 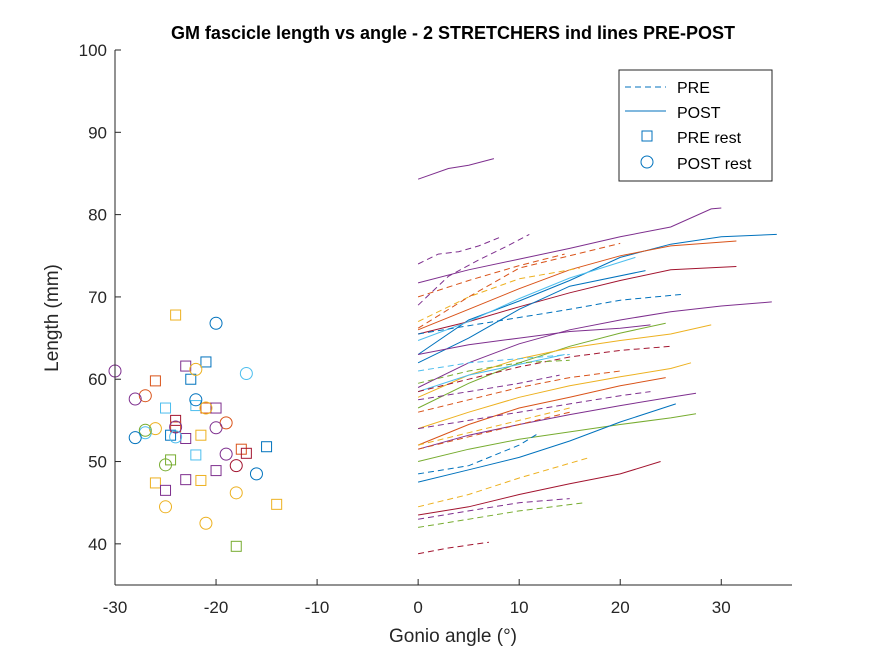 I want to click on y-axis-label: Length (mm), so click(x=52, y=318).